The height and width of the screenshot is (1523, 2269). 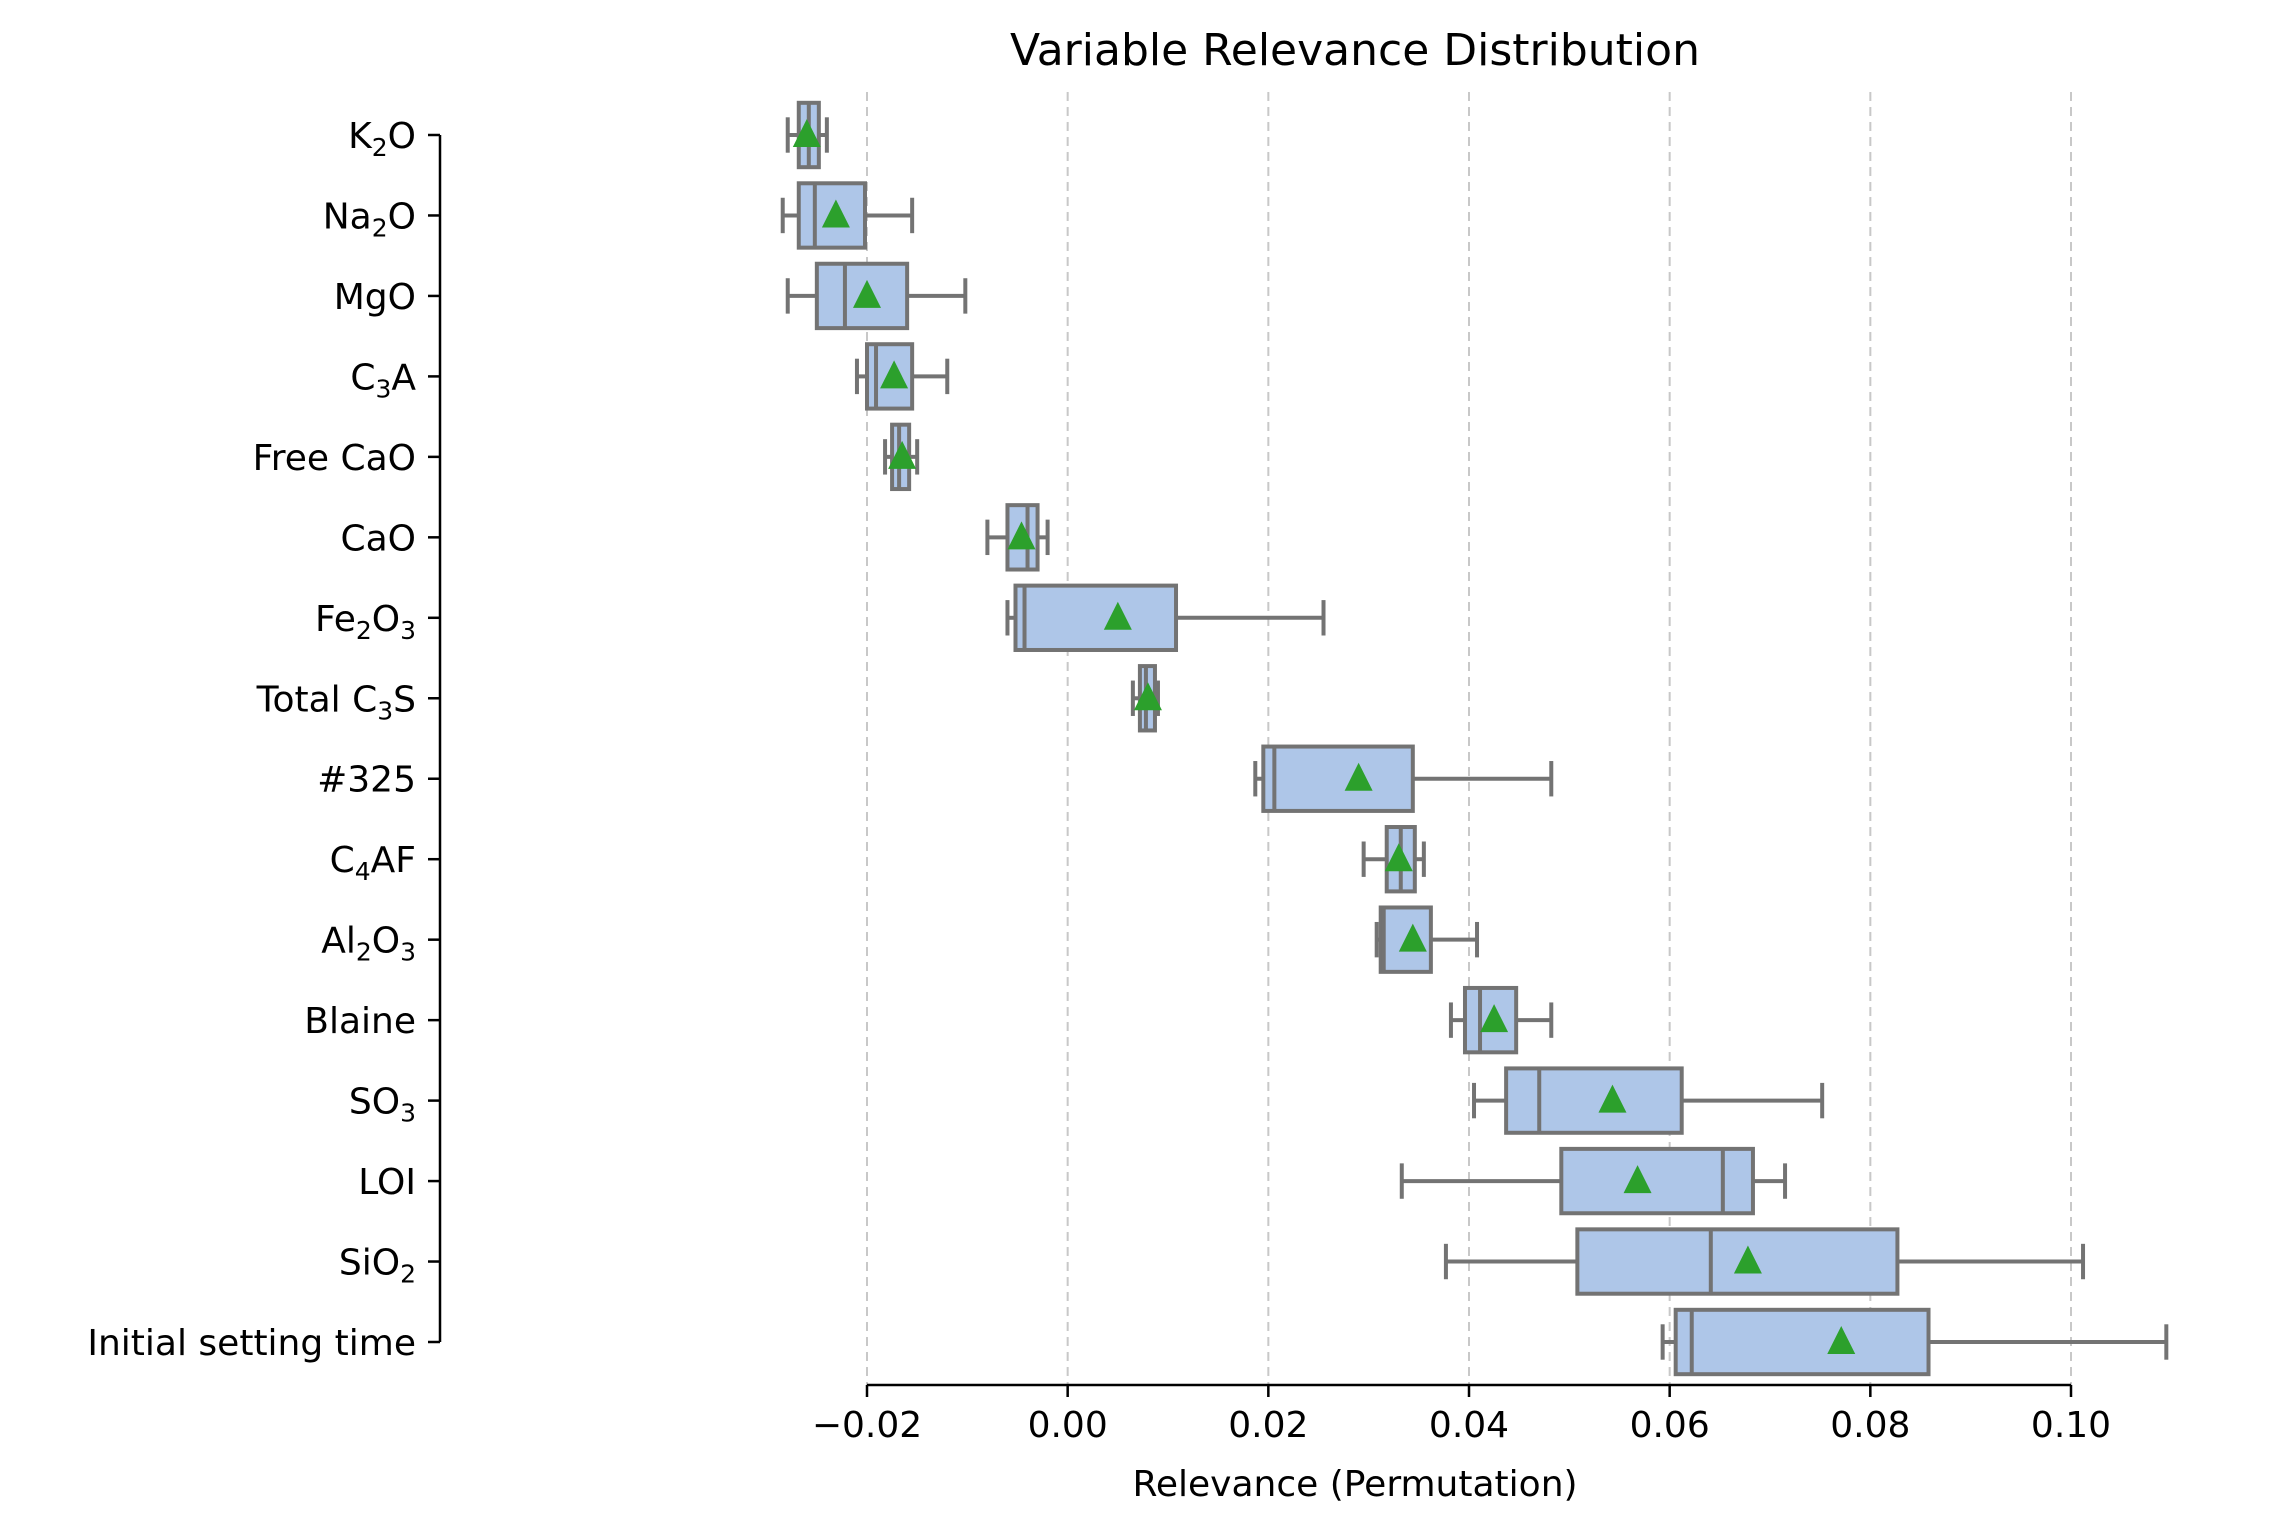 I want to click on y-tick-text: Al, so click(x=338, y=941).